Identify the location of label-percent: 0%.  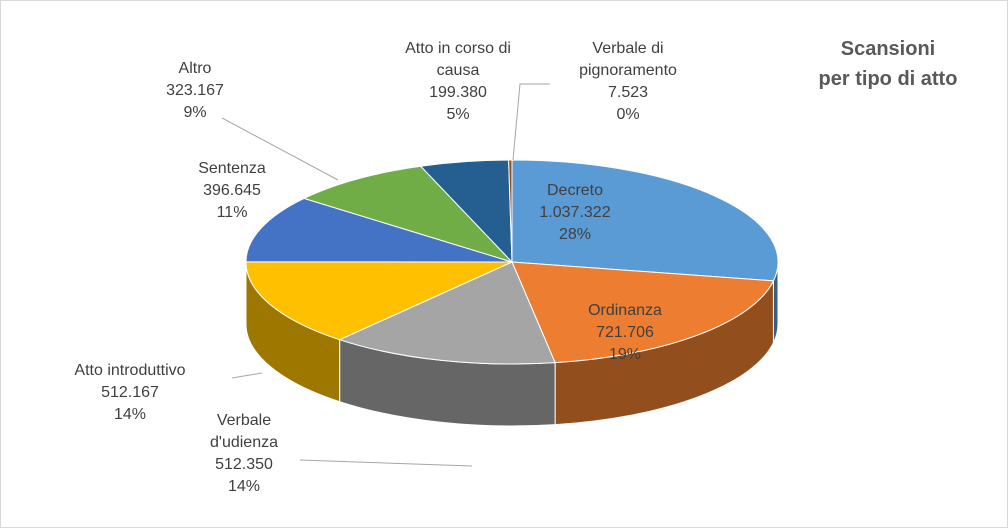
(628, 114).